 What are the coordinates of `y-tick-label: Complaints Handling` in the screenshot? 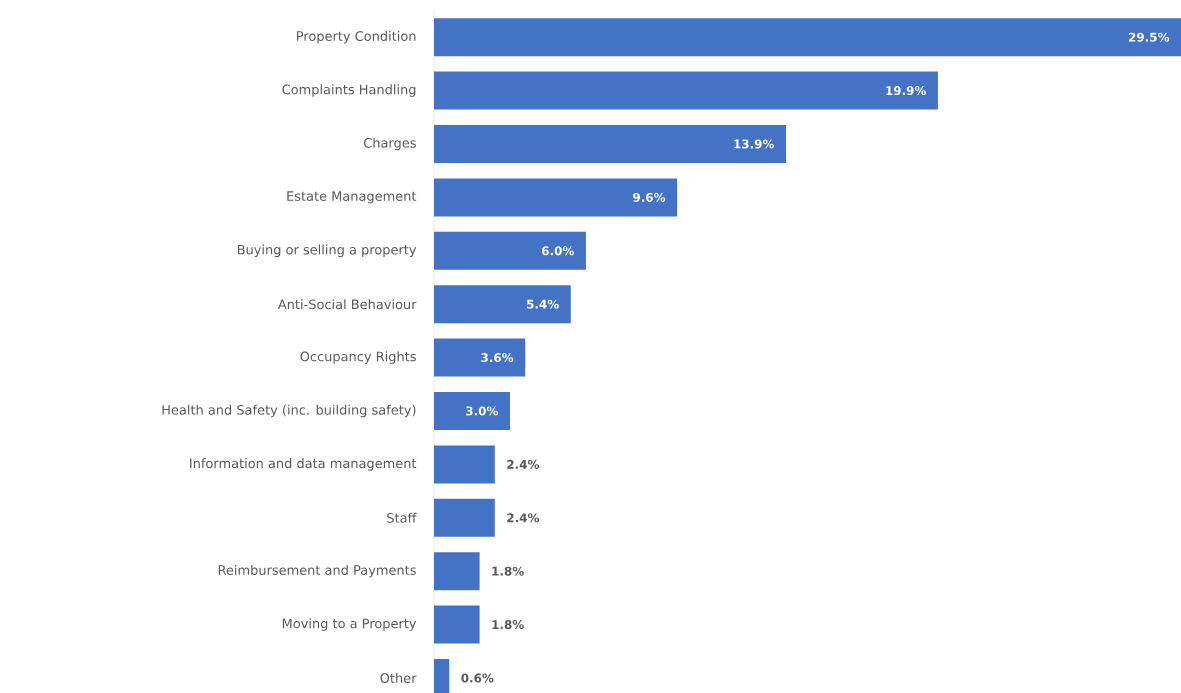 It's located at (349, 90).